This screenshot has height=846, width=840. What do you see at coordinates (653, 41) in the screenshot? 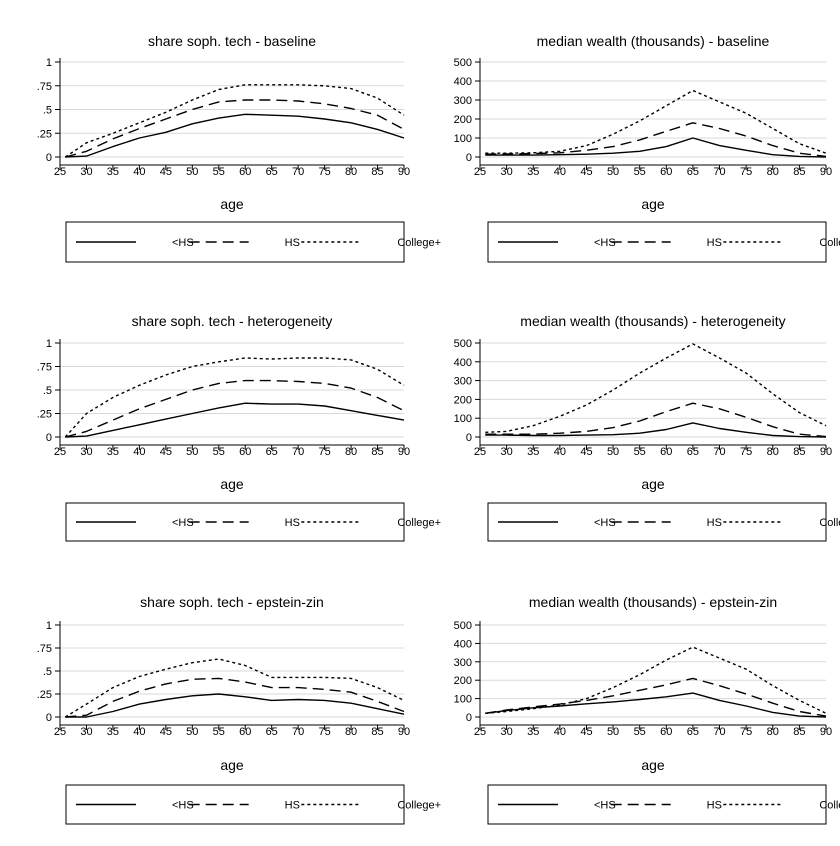
I see `chart-title: median wealth (thousands) - baseline` at bounding box center [653, 41].